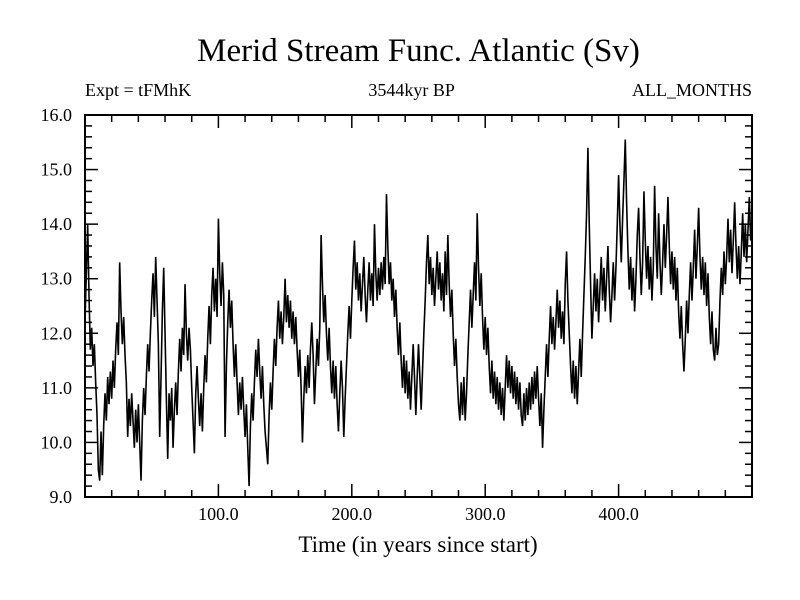 Image resolution: width=800 pixels, height=600 pixels. What do you see at coordinates (57, 442) in the screenshot?
I see `y-tick-label: 10.0` at bounding box center [57, 442].